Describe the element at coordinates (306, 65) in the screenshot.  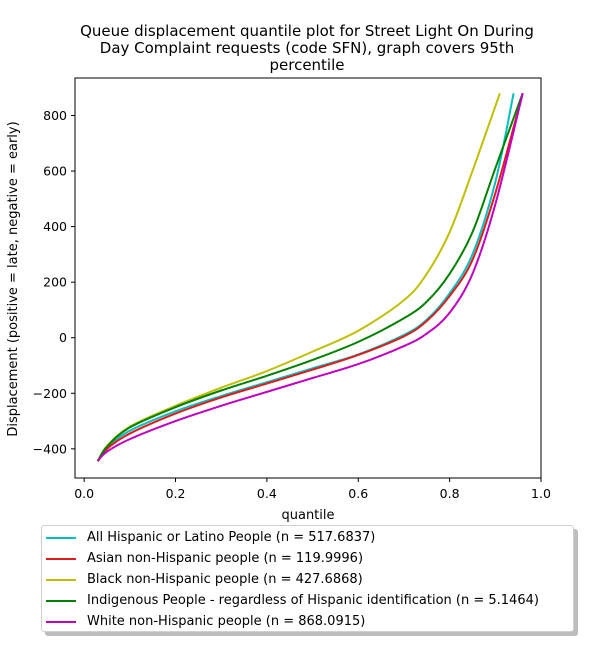
I see `chart-title-line-3: percentile` at that location.